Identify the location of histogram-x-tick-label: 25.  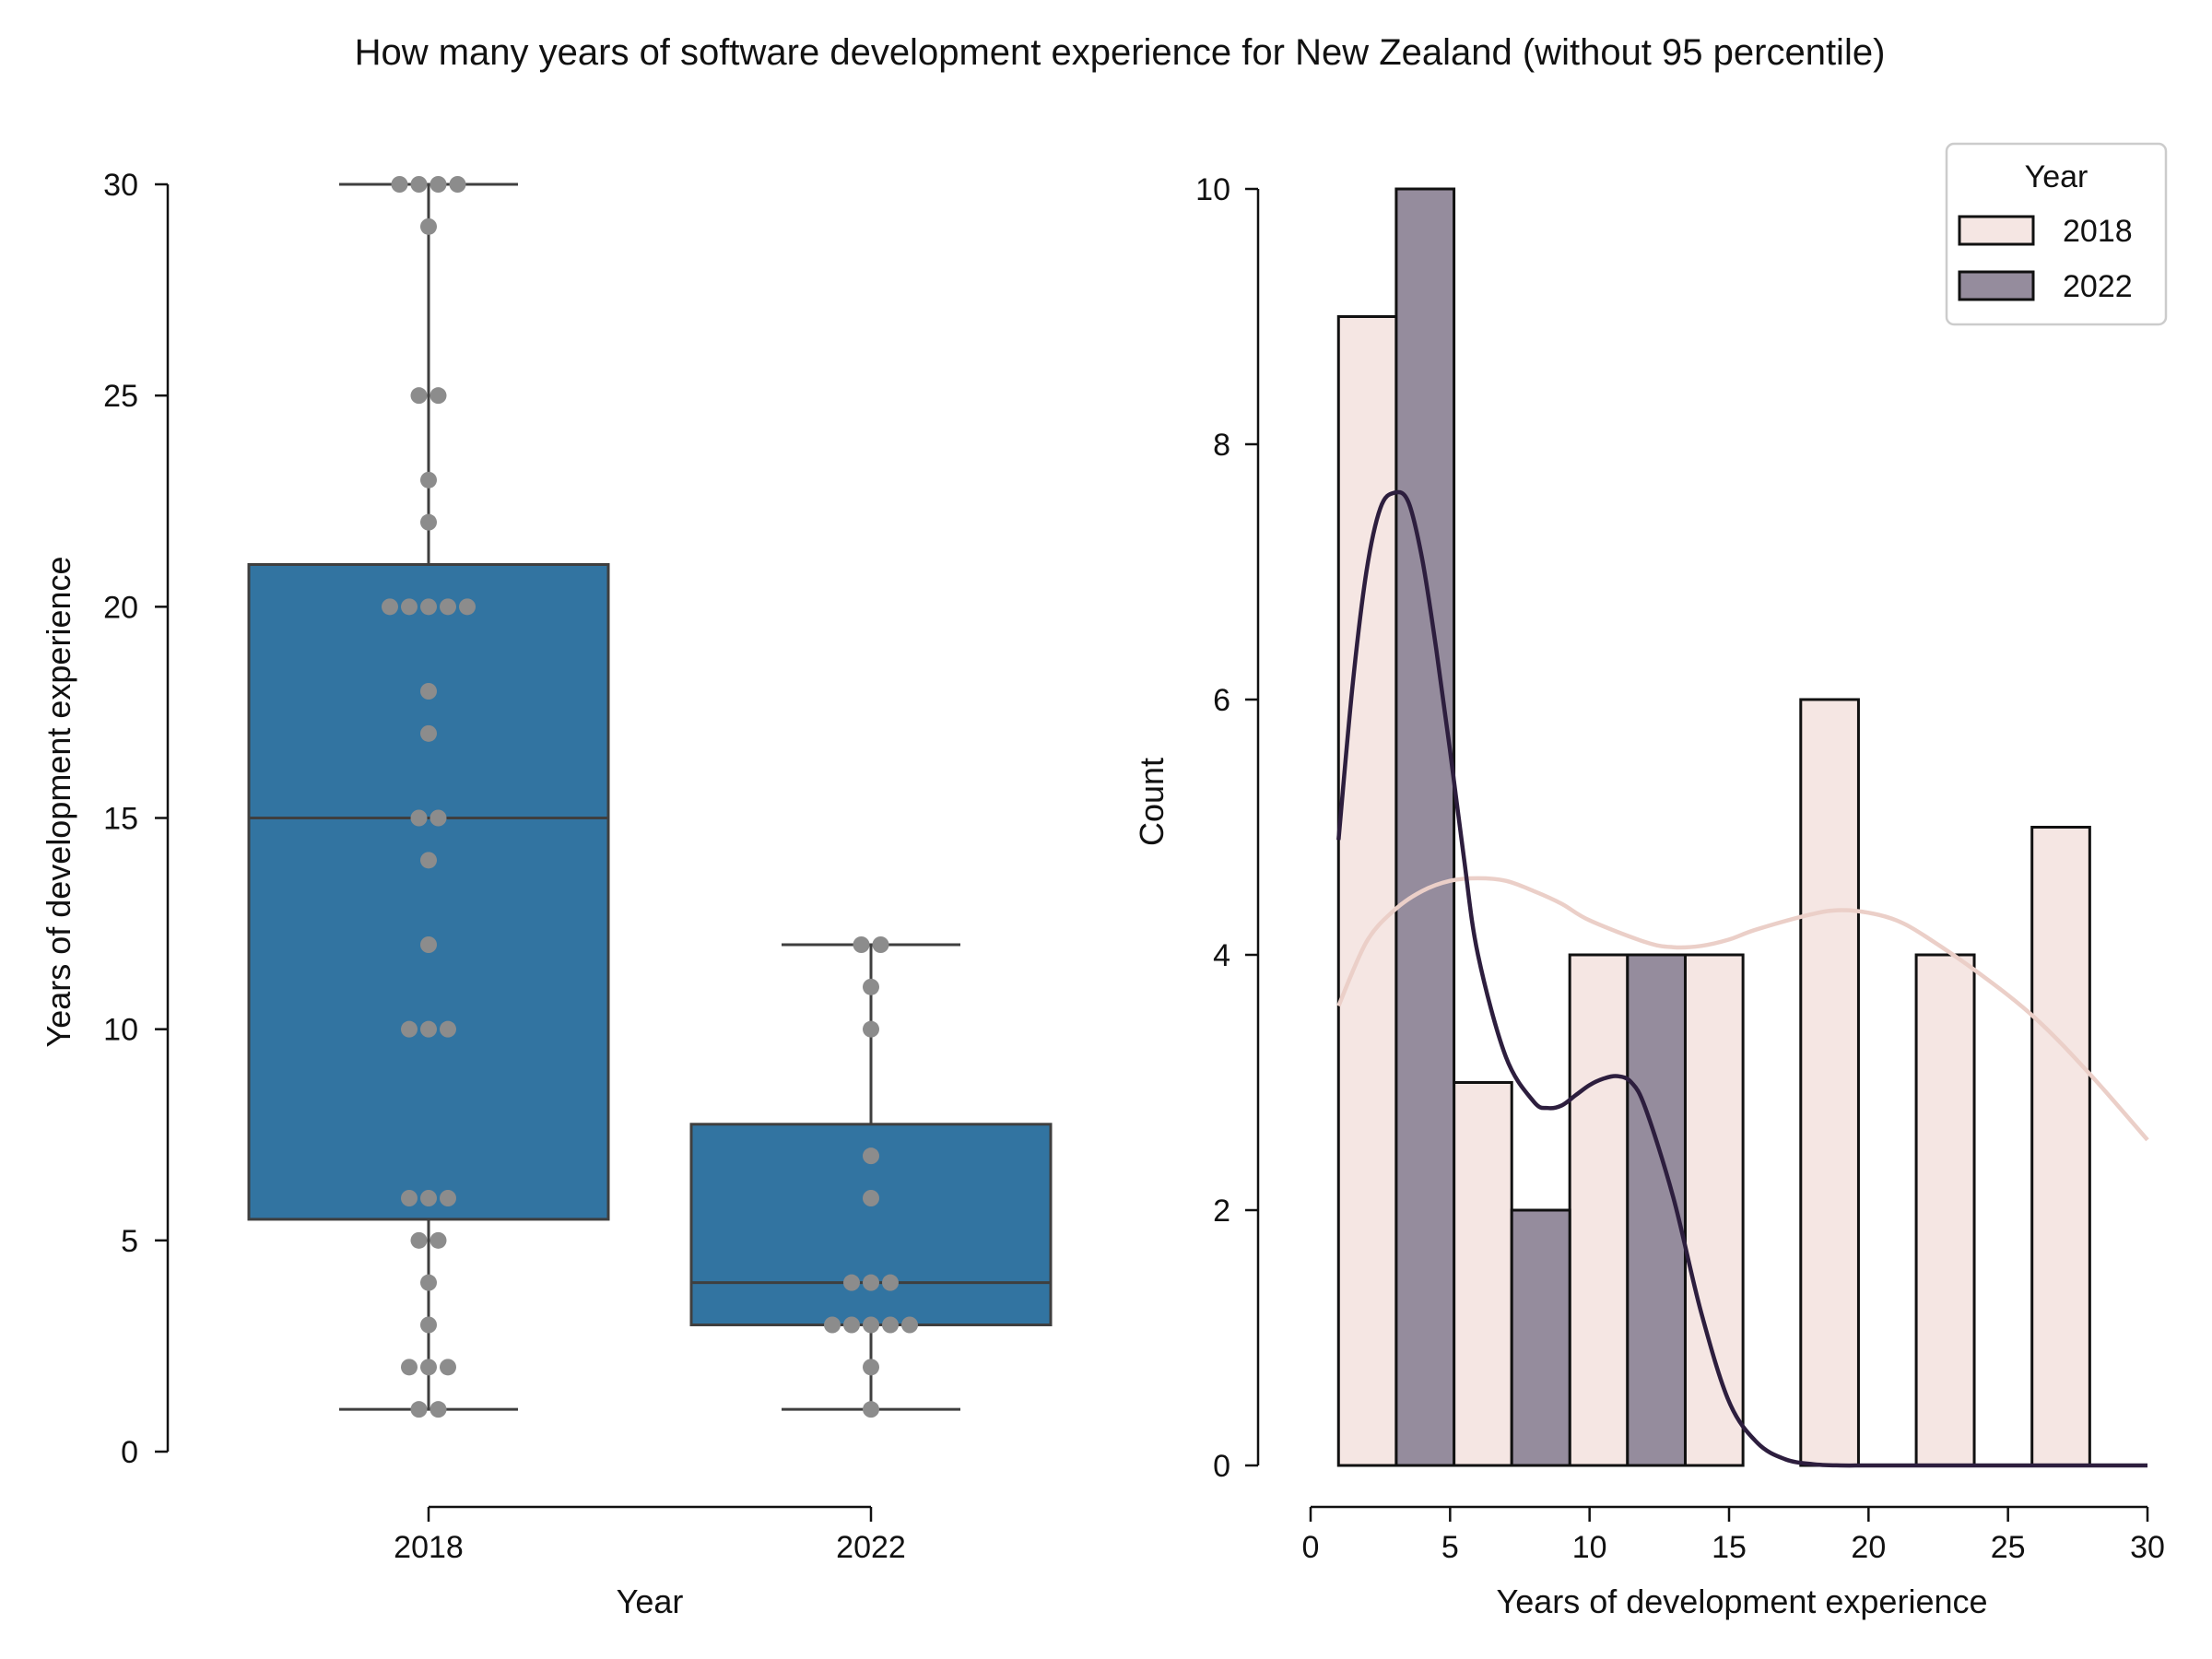
(2008, 1547).